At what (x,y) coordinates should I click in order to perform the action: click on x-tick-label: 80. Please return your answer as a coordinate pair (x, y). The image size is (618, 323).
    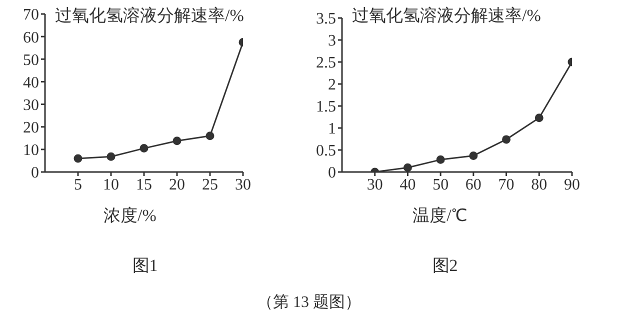
    Looking at the image, I should click on (539, 185).